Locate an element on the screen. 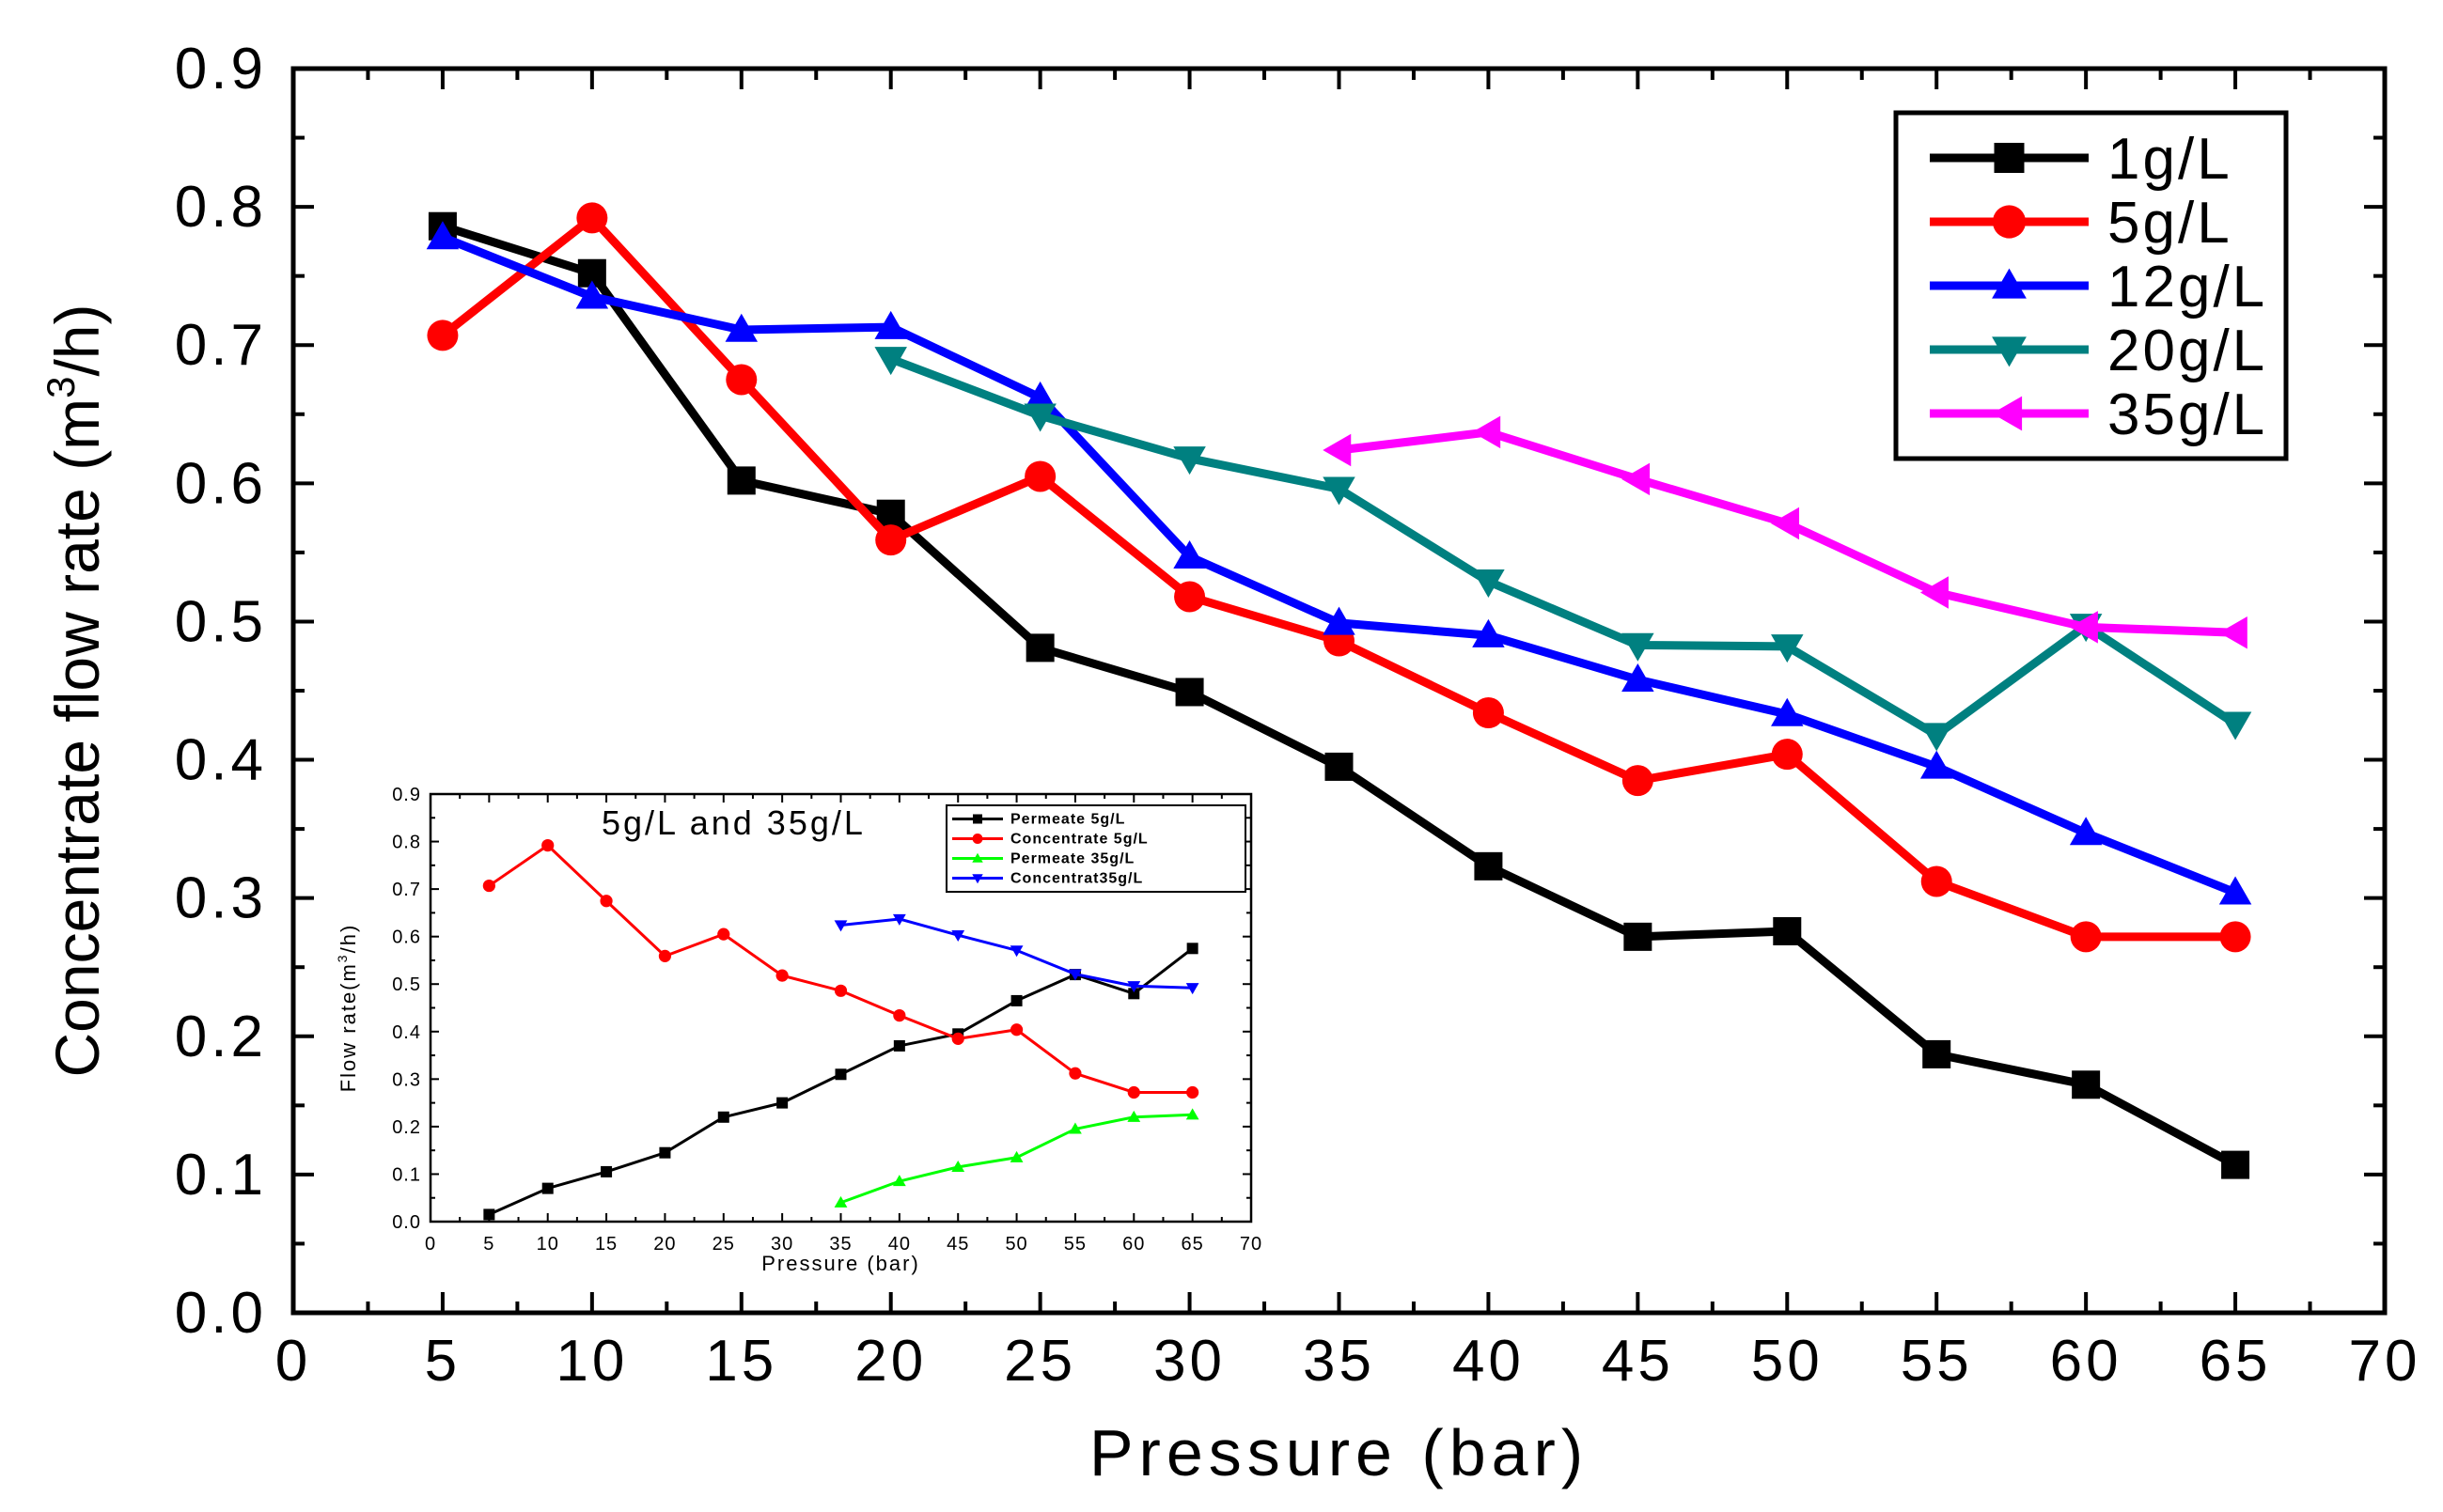 Image resolution: width=2443 pixels, height=1512 pixels. x-tick-label: 65 is located at coordinates (2236, 1361).